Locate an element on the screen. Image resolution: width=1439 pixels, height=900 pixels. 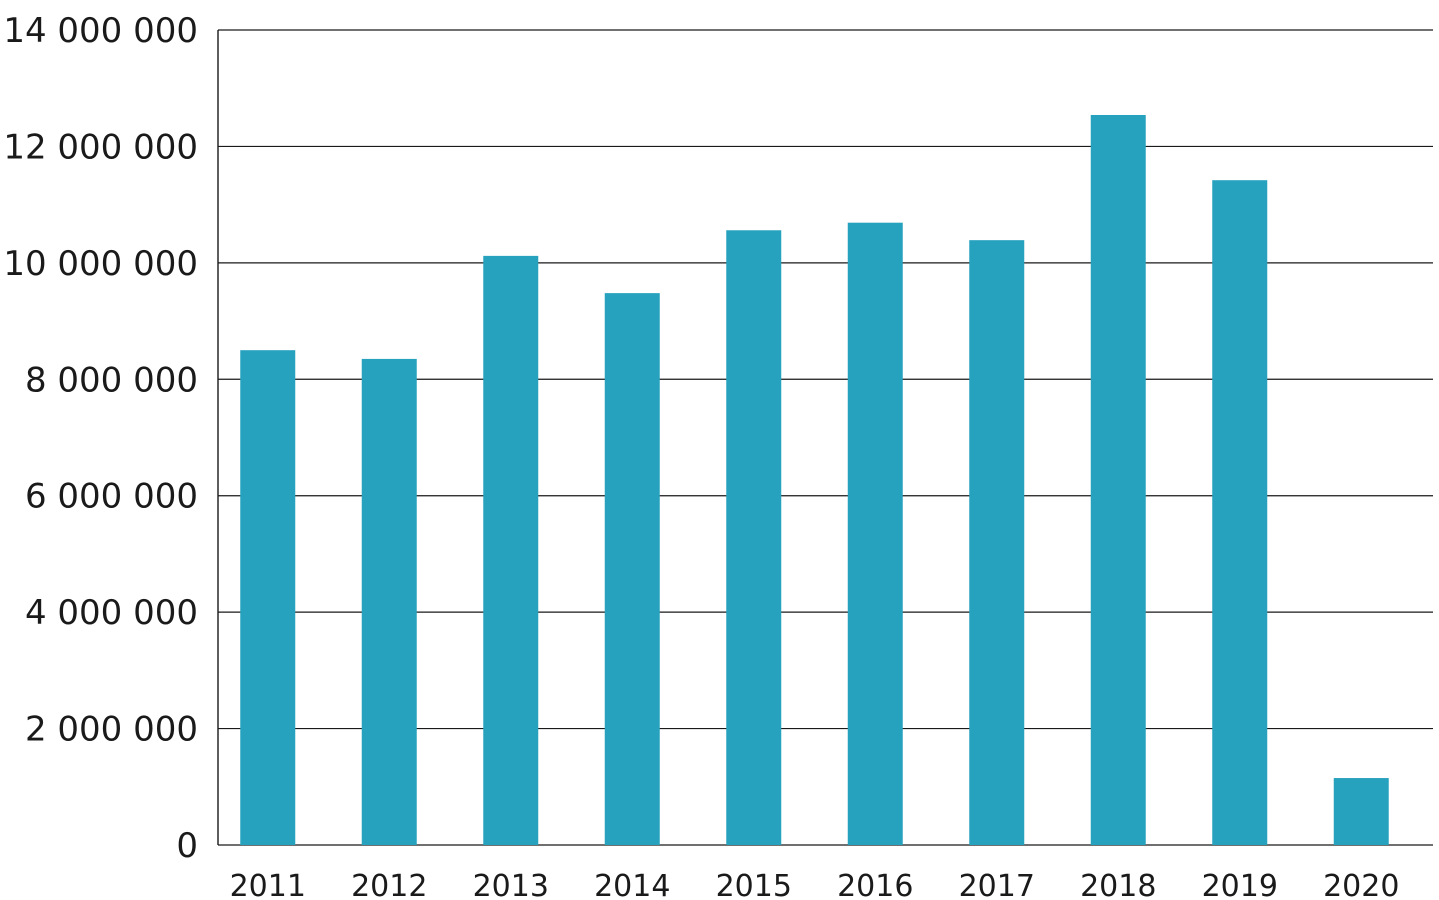
x-tick-label-2017: 2017 is located at coordinates (997, 884).